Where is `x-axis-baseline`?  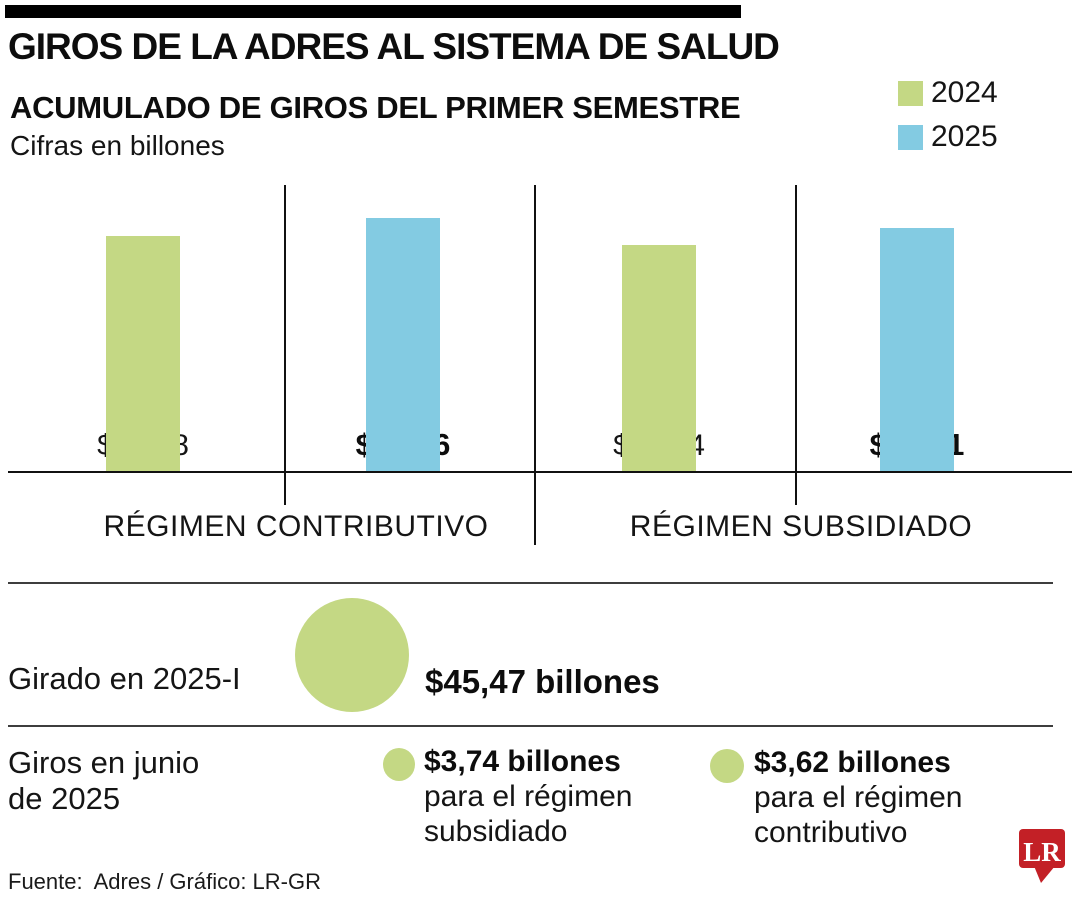 x-axis-baseline is located at coordinates (540, 472).